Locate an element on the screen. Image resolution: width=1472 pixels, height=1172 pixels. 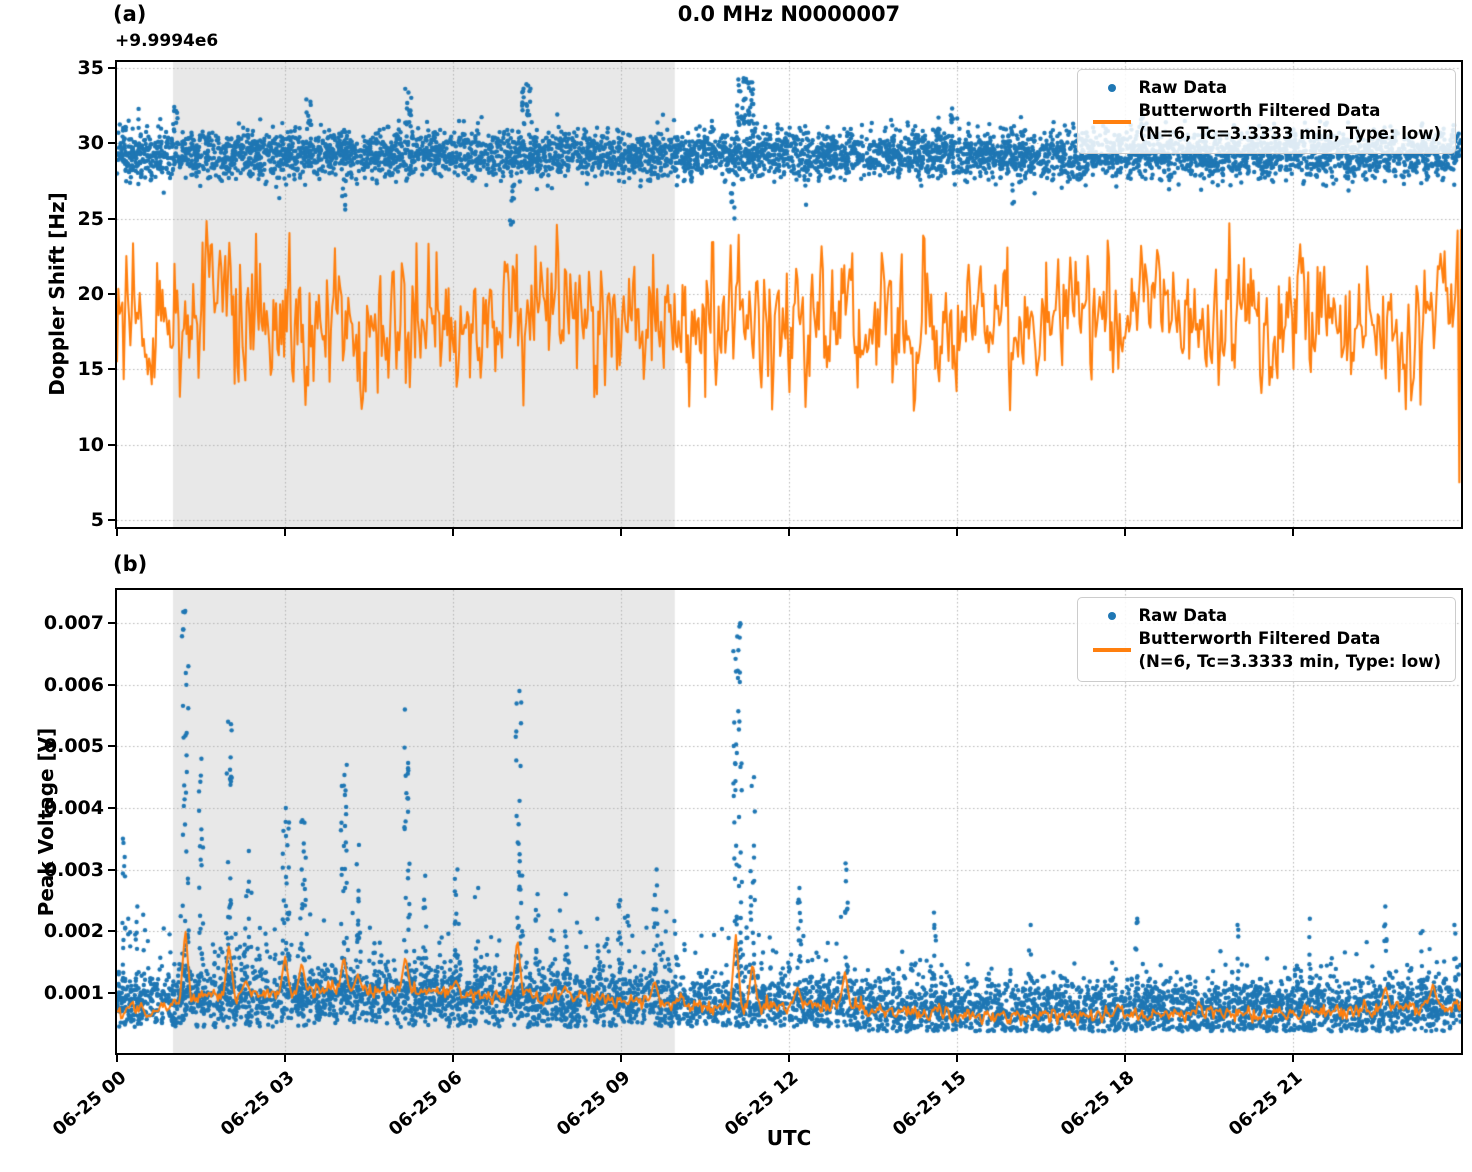
y-tick-label: 30 is located at coordinates (90, 143).